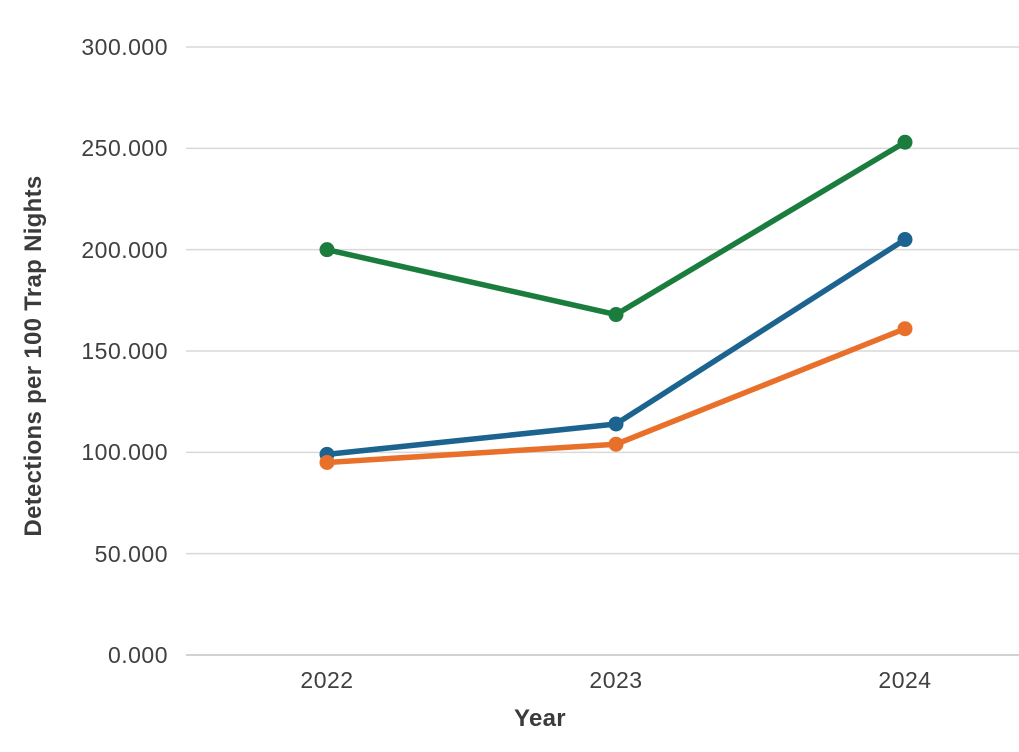 This screenshot has width=1019, height=752. I want to click on data-point-green-2024, so click(905, 142).